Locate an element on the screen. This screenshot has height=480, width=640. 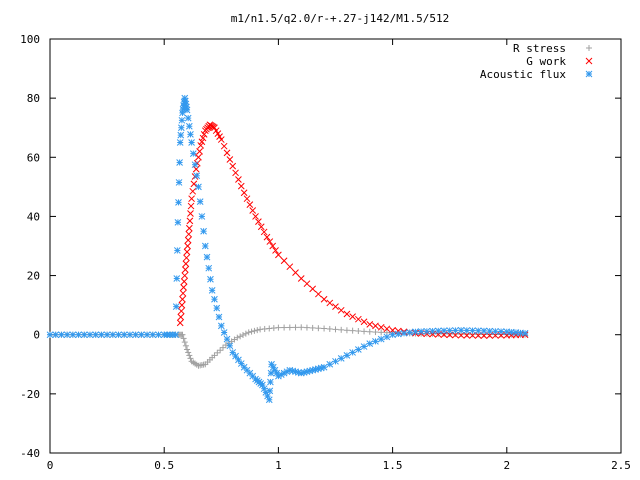
x-tick-label: 2 is located at coordinates (506, 465).